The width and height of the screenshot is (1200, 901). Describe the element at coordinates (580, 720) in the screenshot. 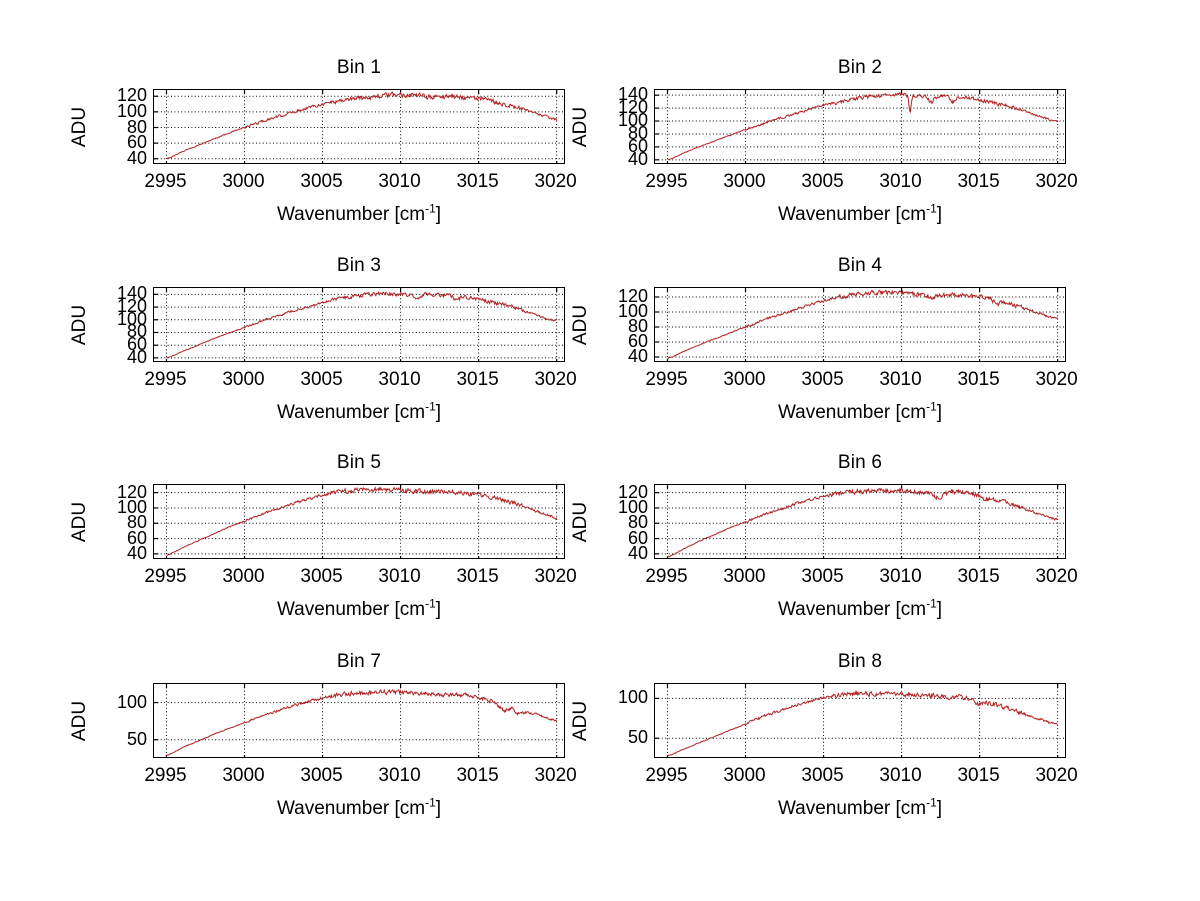

I see `y-axis-label-bin-8: ADU` at that location.